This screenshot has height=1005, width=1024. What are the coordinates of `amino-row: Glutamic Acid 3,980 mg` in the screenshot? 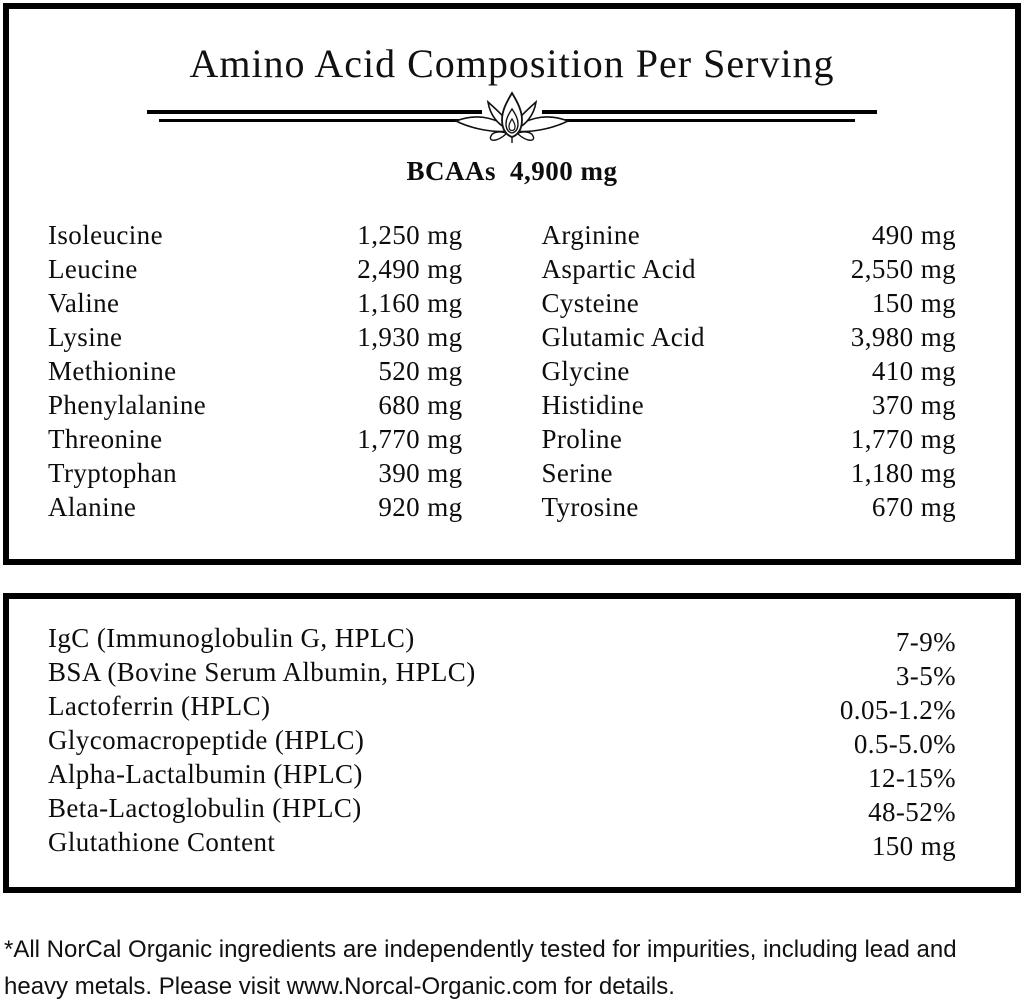 It's located at (749, 337).